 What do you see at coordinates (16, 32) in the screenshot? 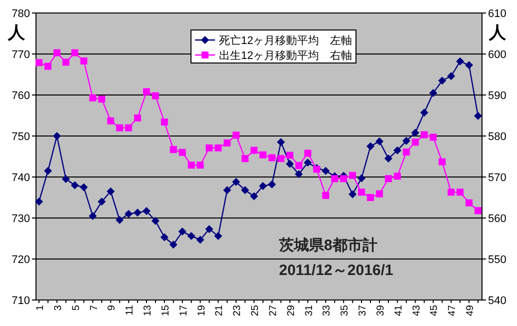
I see `y-axis-title: 人` at bounding box center [16, 32].